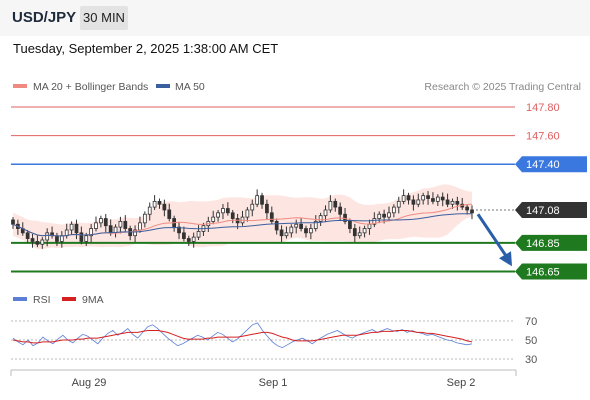 The image size is (590, 400). What do you see at coordinates (20, 299) in the screenshot?
I see `rsi-legend-swatch` at bounding box center [20, 299].